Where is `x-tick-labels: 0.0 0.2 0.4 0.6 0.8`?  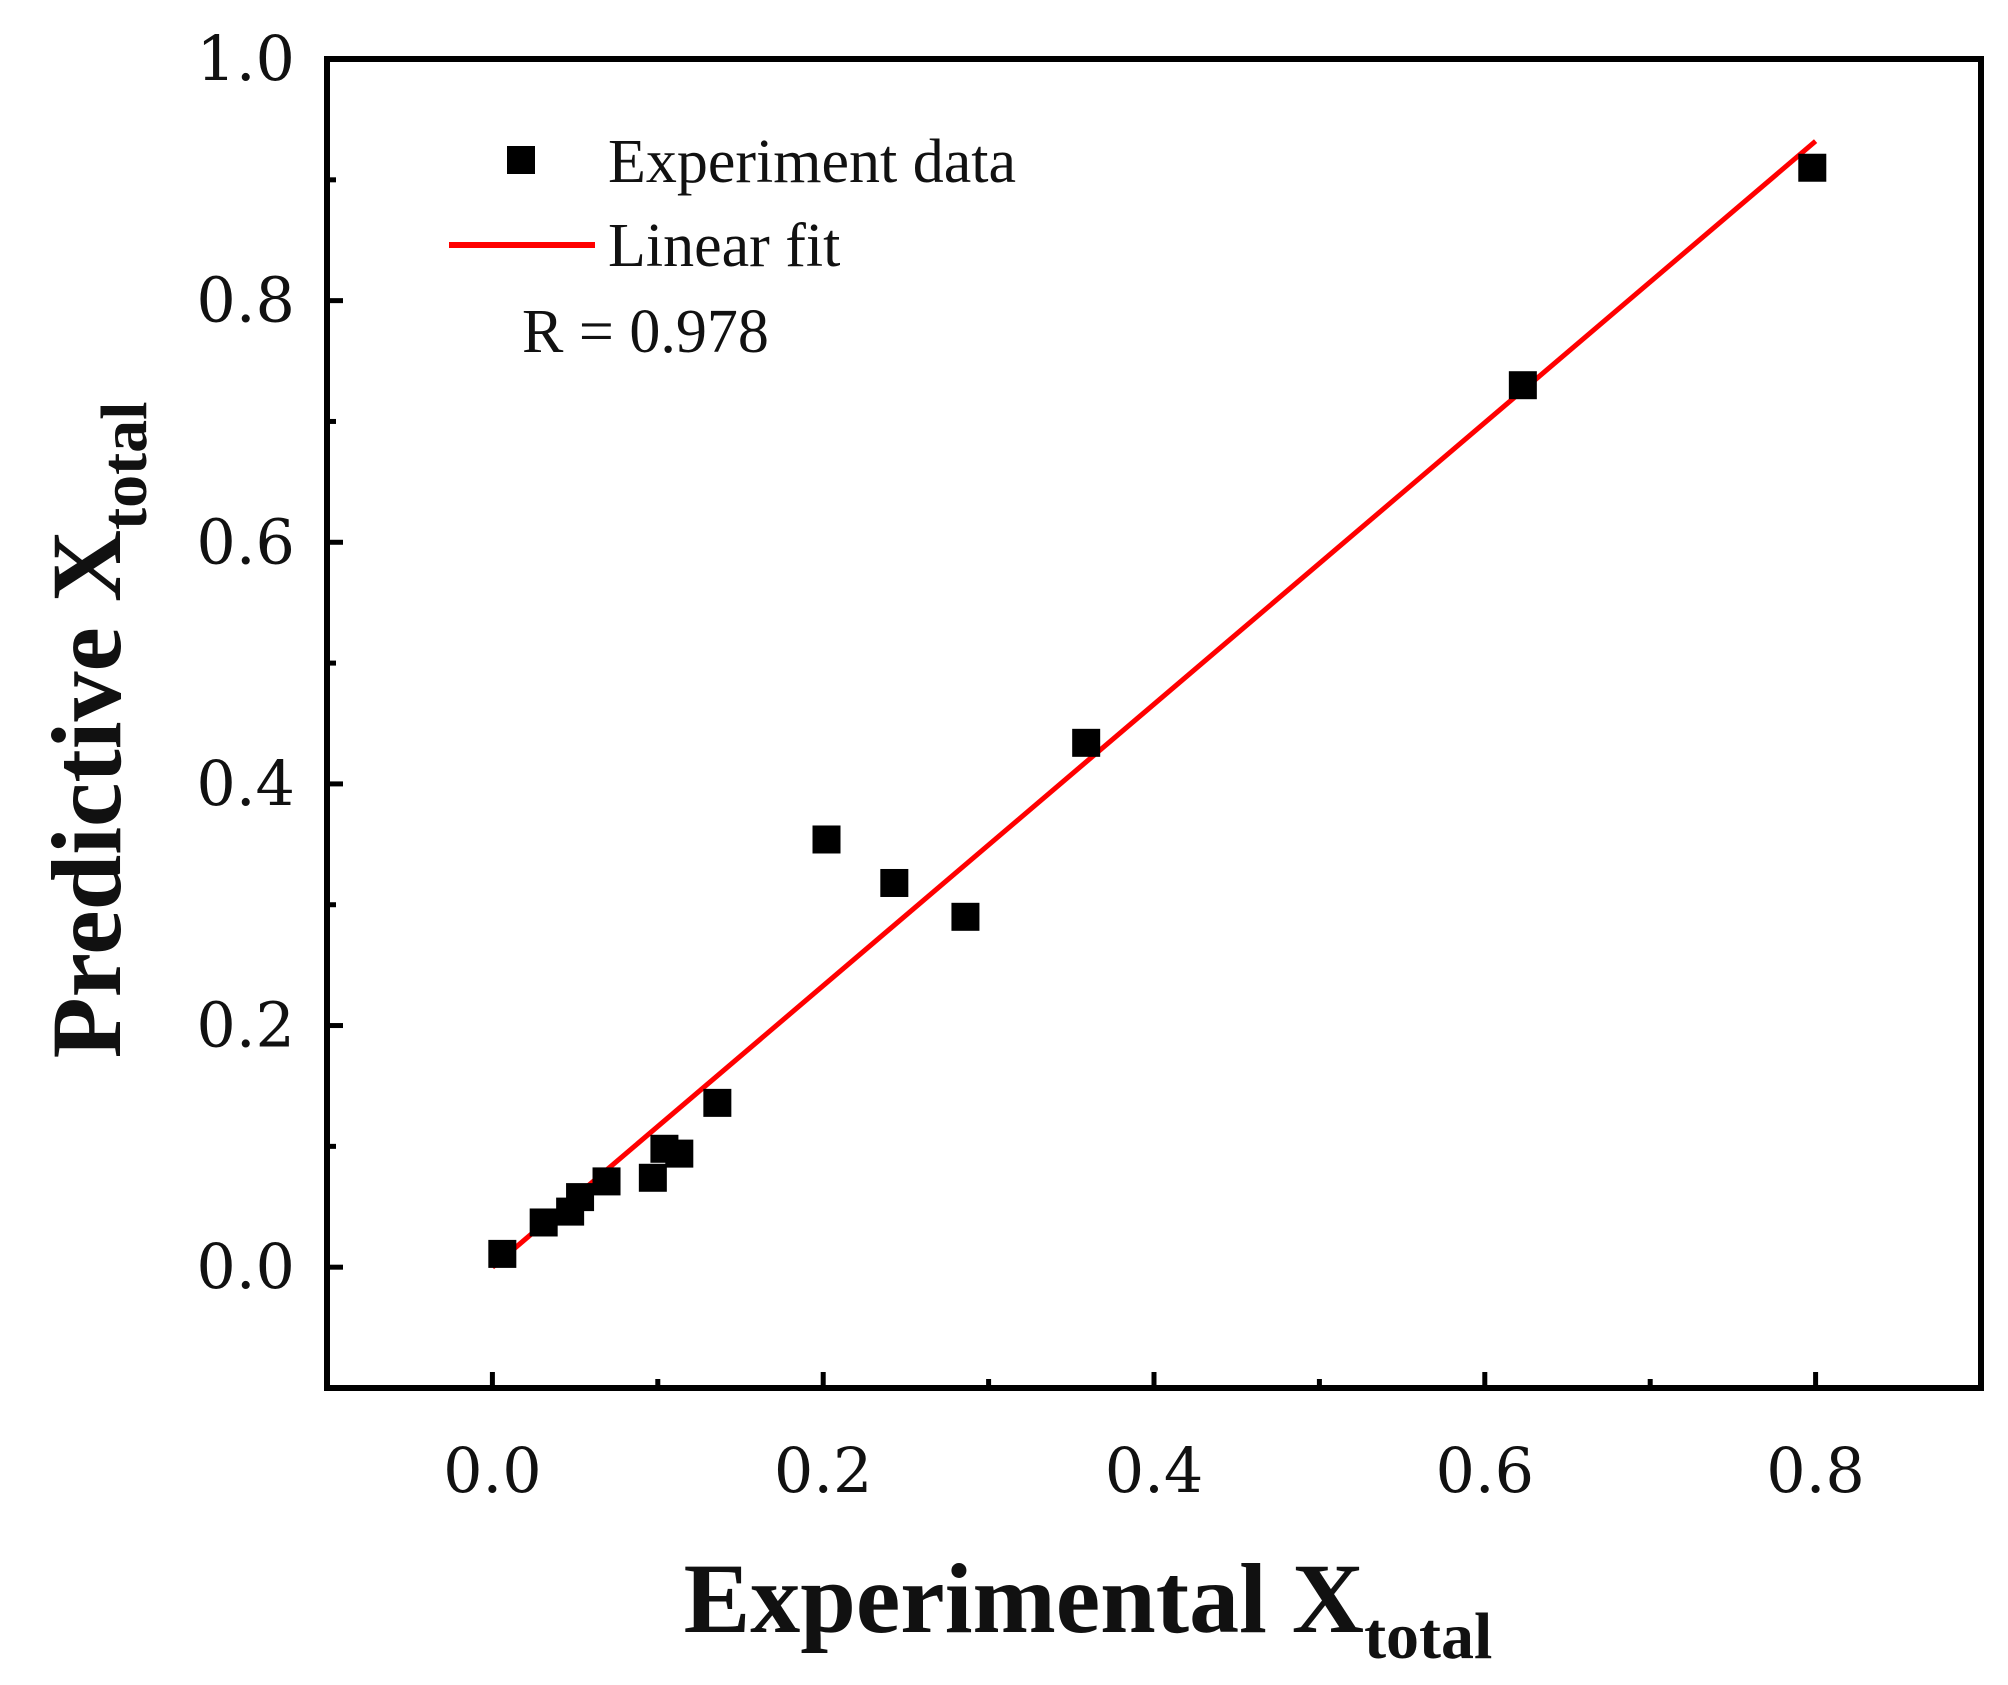 x-tick-labels: 0.0 0.2 0.4 0.6 0.8 is located at coordinates (1154, 1470).